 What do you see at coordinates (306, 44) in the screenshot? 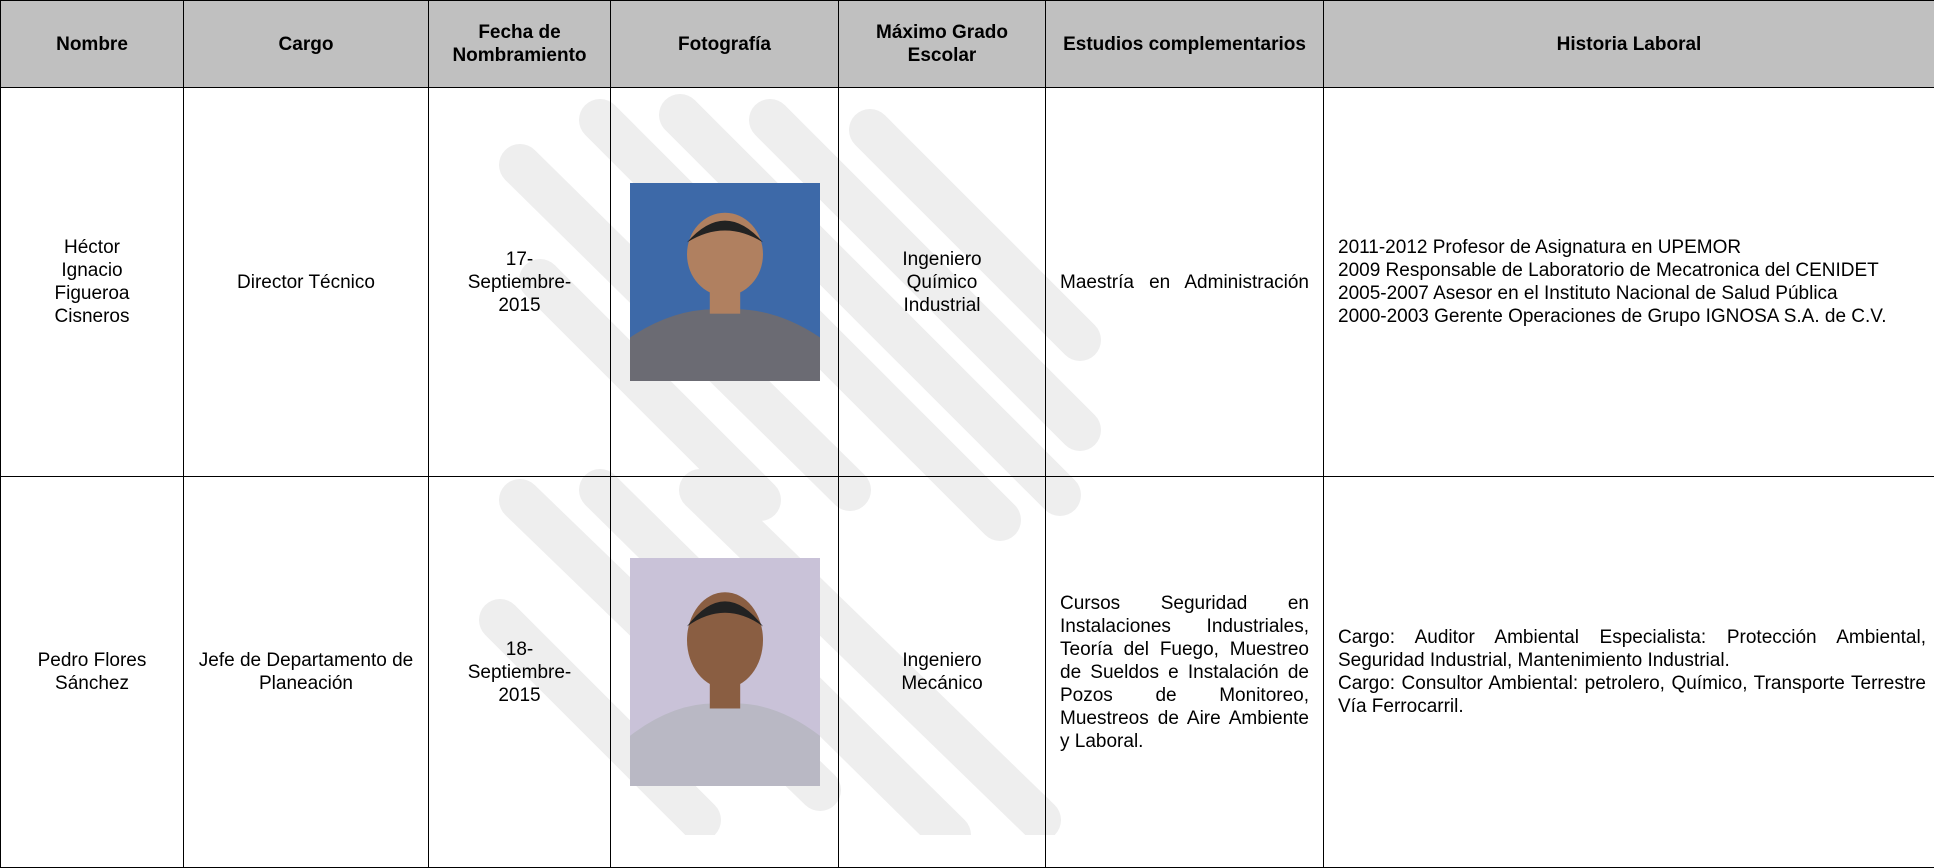
I see `column-header: Cargo` at bounding box center [306, 44].